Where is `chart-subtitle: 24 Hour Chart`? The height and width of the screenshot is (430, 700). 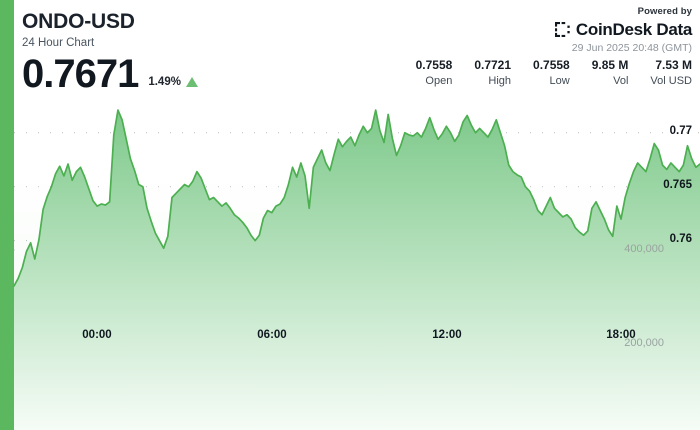
chart-subtitle: 24 Hour Chart is located at coordinates (58, 43).